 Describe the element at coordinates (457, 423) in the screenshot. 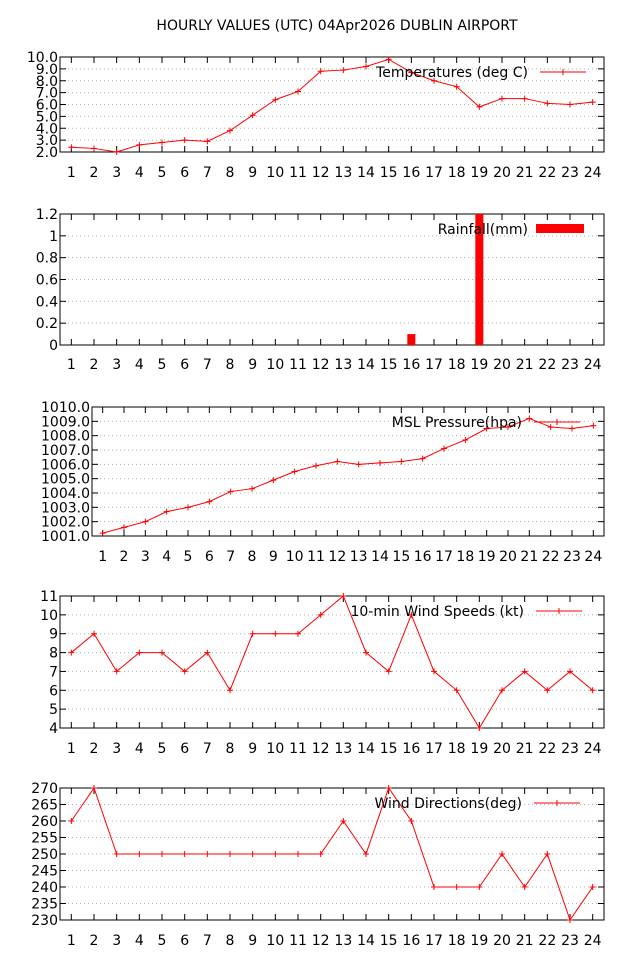

I see `legend-label: MSL Pressure(hpa)` at that location.